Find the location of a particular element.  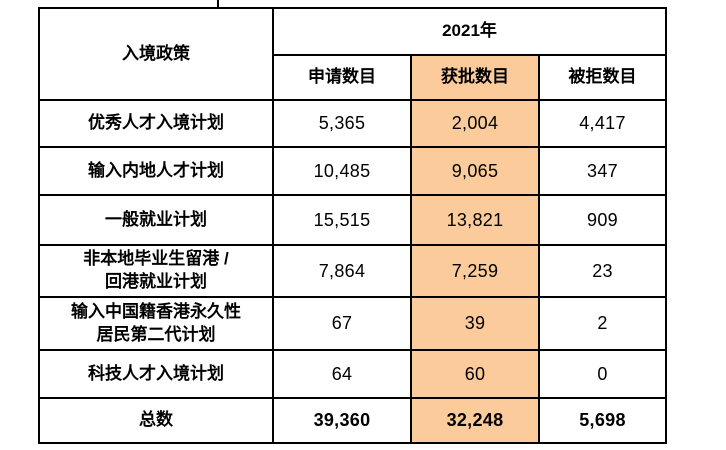

rejected-value: 0 is located at coordinates (602, 374).